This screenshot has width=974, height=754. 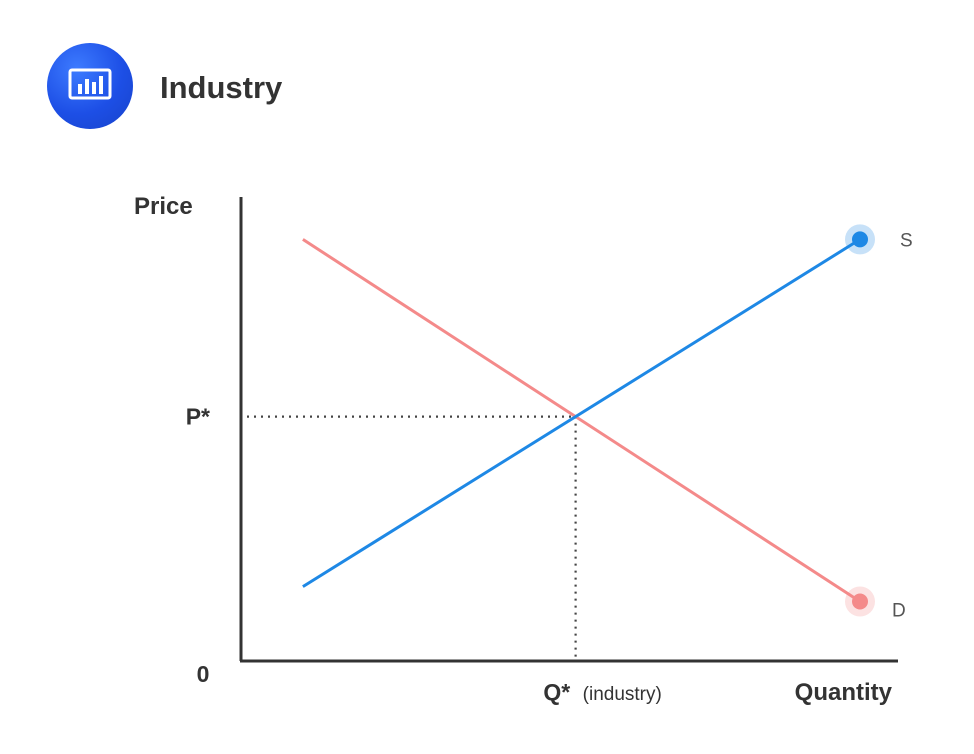 I want to click on quantity-star-label: Q*, so click(x=556, y=692).